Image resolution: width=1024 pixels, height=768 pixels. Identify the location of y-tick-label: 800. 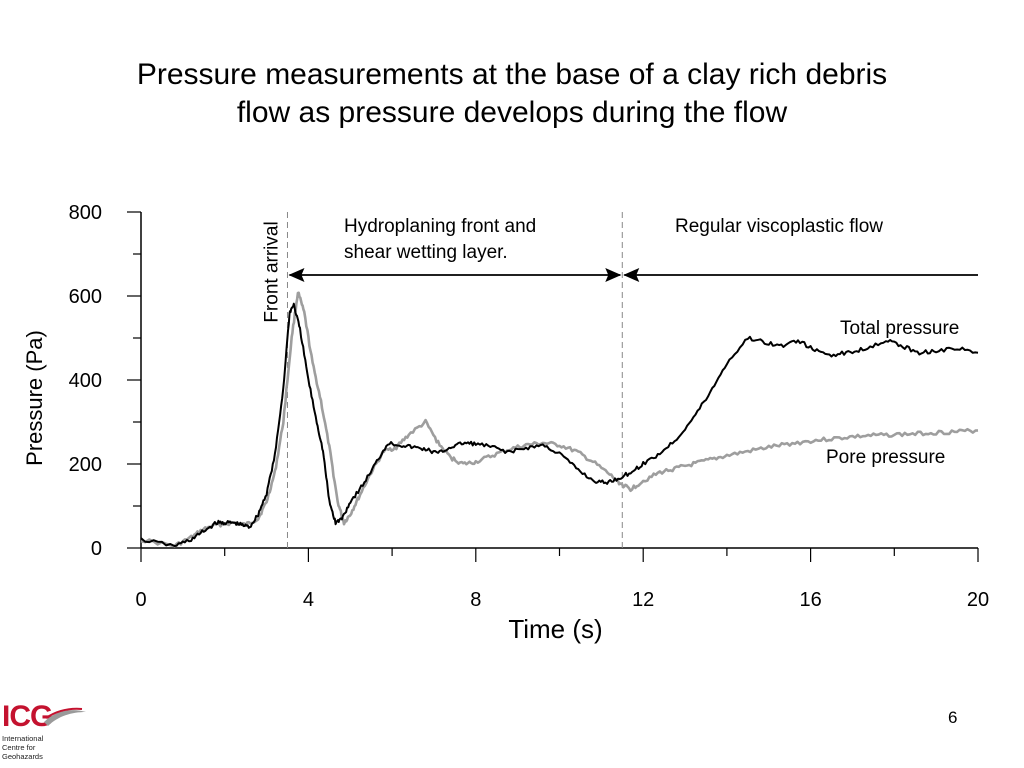
(85, 213).